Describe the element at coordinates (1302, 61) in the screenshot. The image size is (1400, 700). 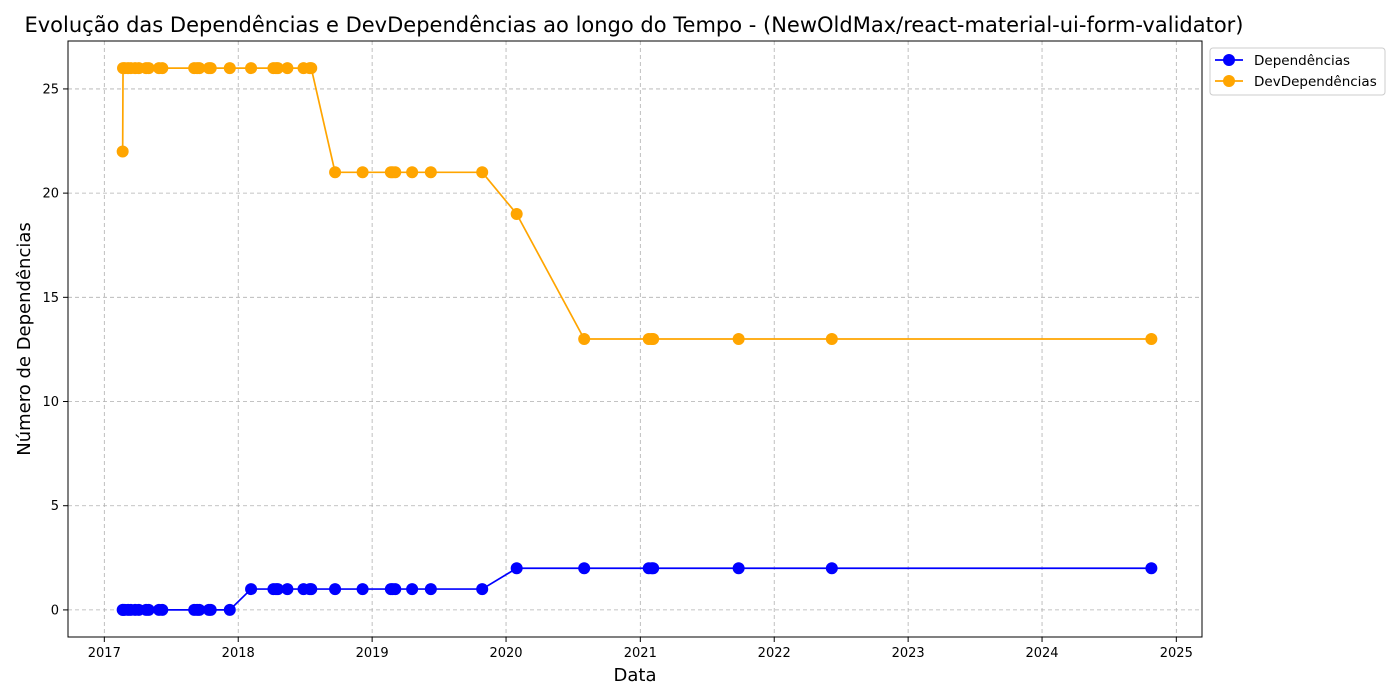
I see `legend-label-dependencias: Dependências` at that location.